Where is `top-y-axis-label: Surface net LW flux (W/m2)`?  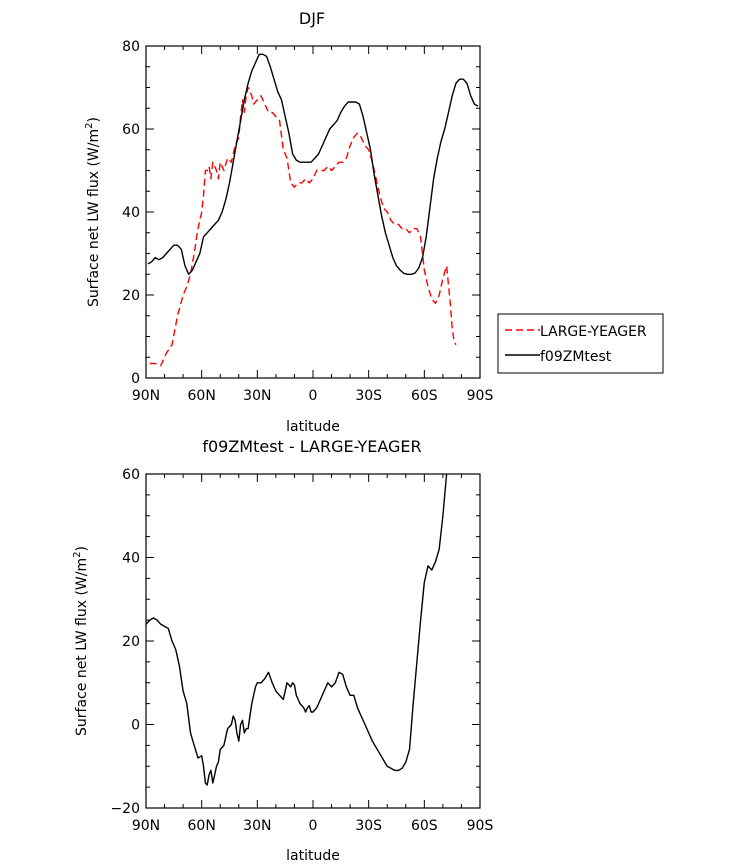 top-y-axis-label: Surface net LW flux (W/m2) is located at coordinates (93, 212).